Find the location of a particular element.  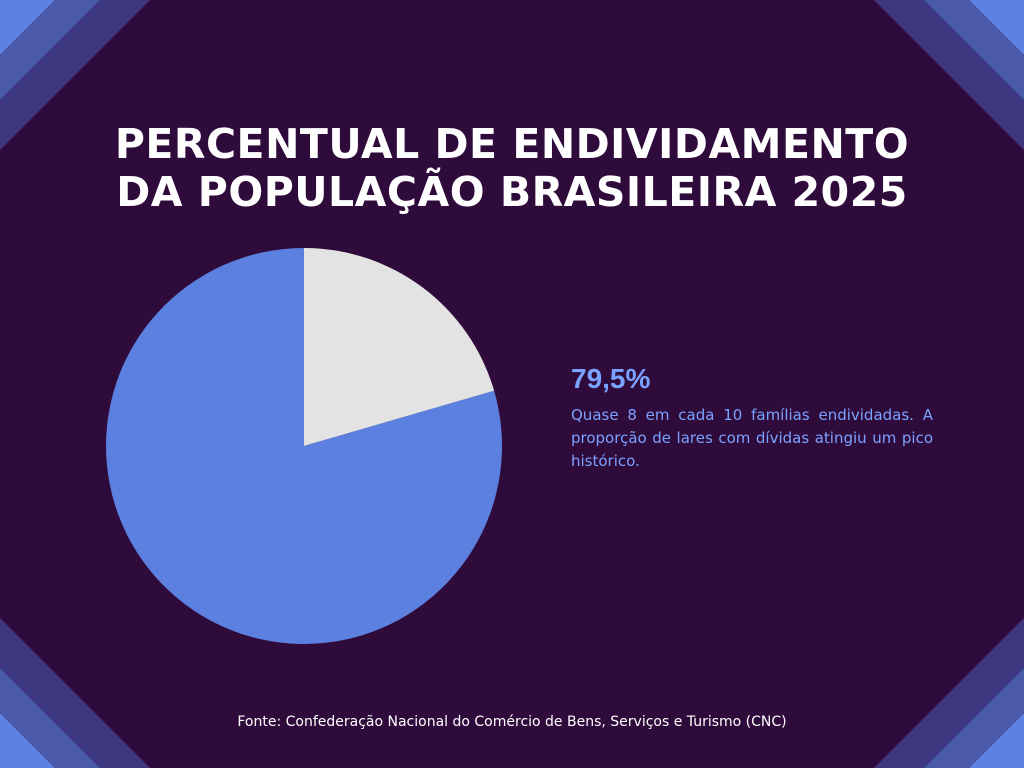

title-line-2: DA POPULAÇÃO BRASILEIRA 2025 is located at coordinates (512, 192).